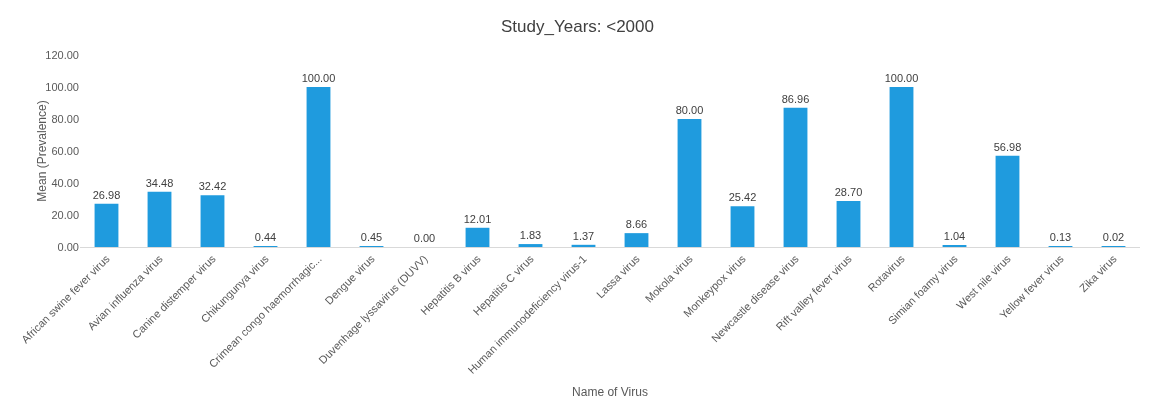 The image size is (1155, 408). Describe the element at coordinates (1113, 237) in the screenshot. I see `data-label: 0.02` at that location.